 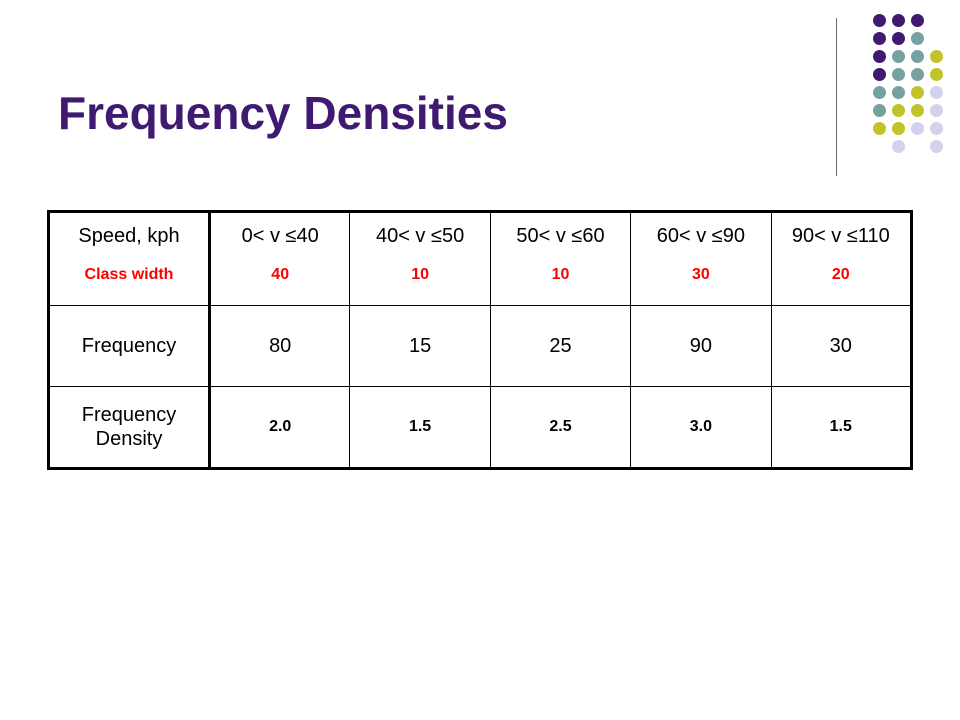 I want to click on row-label-class-width: Class width, so click(x=129, y=274).